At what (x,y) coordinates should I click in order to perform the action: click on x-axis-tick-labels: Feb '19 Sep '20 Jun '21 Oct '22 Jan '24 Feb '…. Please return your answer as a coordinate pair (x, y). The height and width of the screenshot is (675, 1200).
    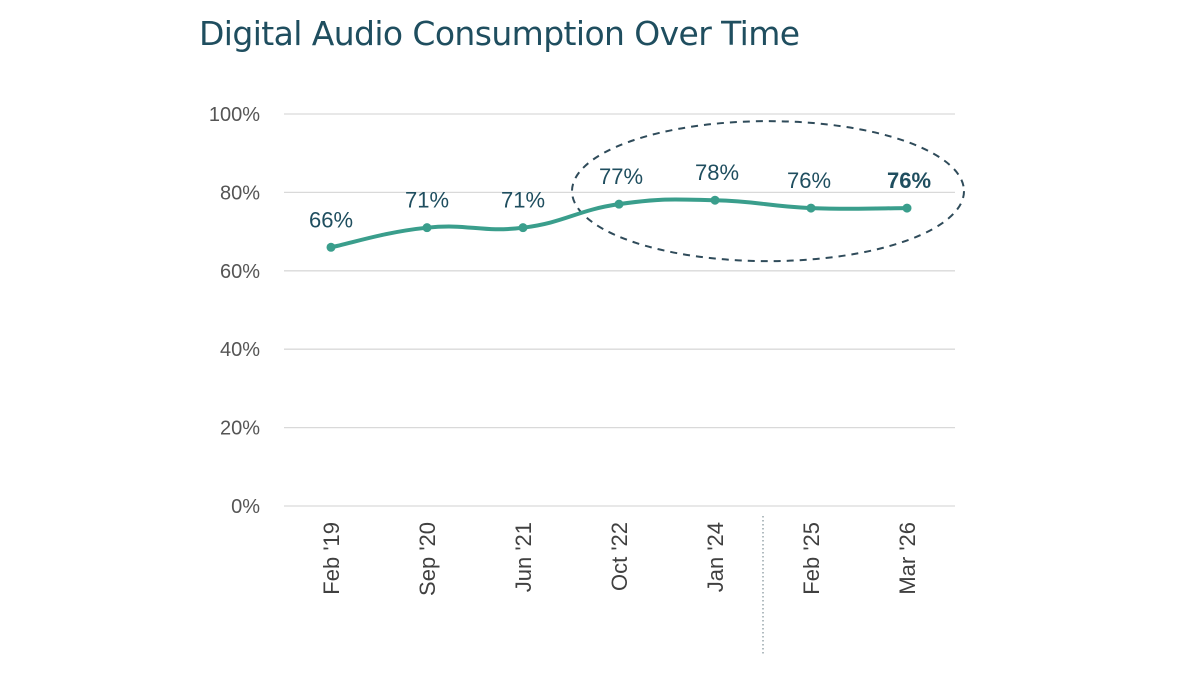
    Looking at the image, I should click on (619, 559).